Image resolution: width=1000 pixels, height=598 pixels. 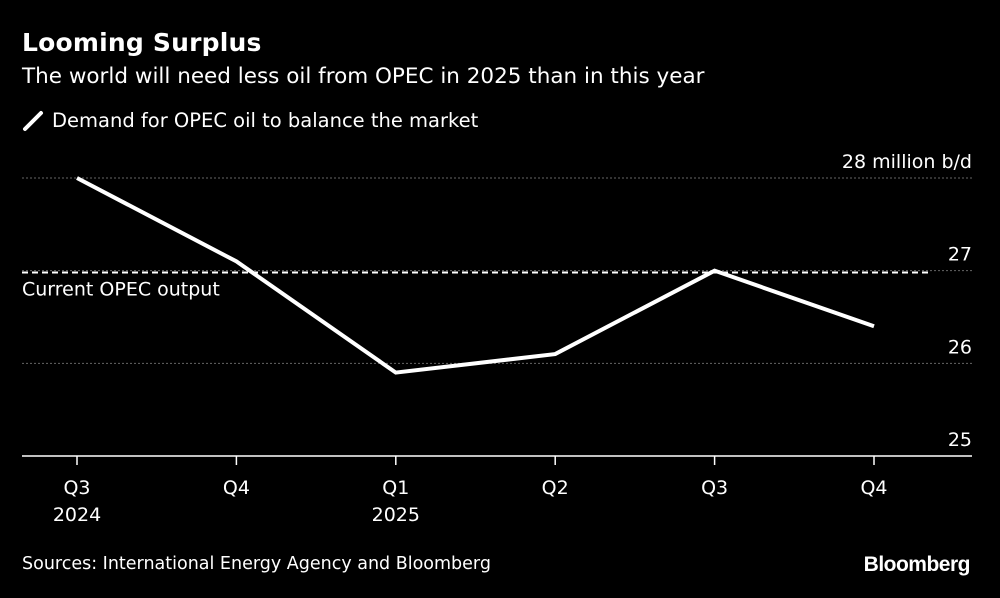 What do you see at coordinates (917, 564) in the screenshot?
I see `bloomberg-logo: Bloomberg` at bounding box center [917, 564].